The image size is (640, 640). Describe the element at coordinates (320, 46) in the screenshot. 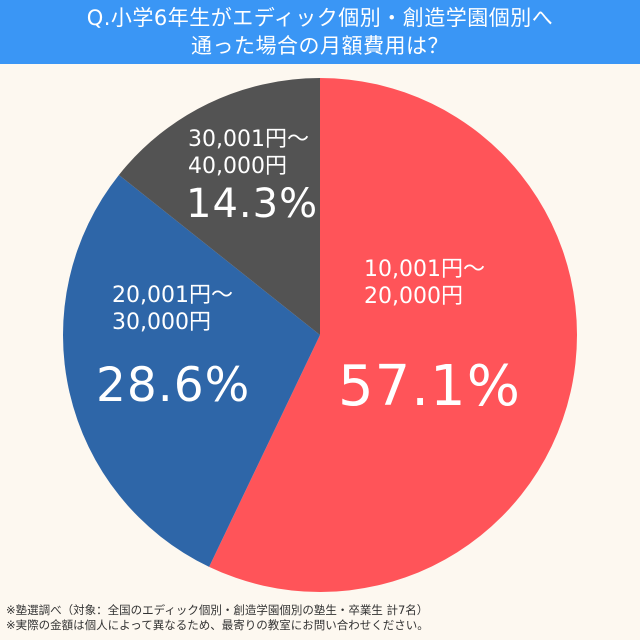

I see `chart-title-line-2: 通った場合の月額費用は？` at that location.